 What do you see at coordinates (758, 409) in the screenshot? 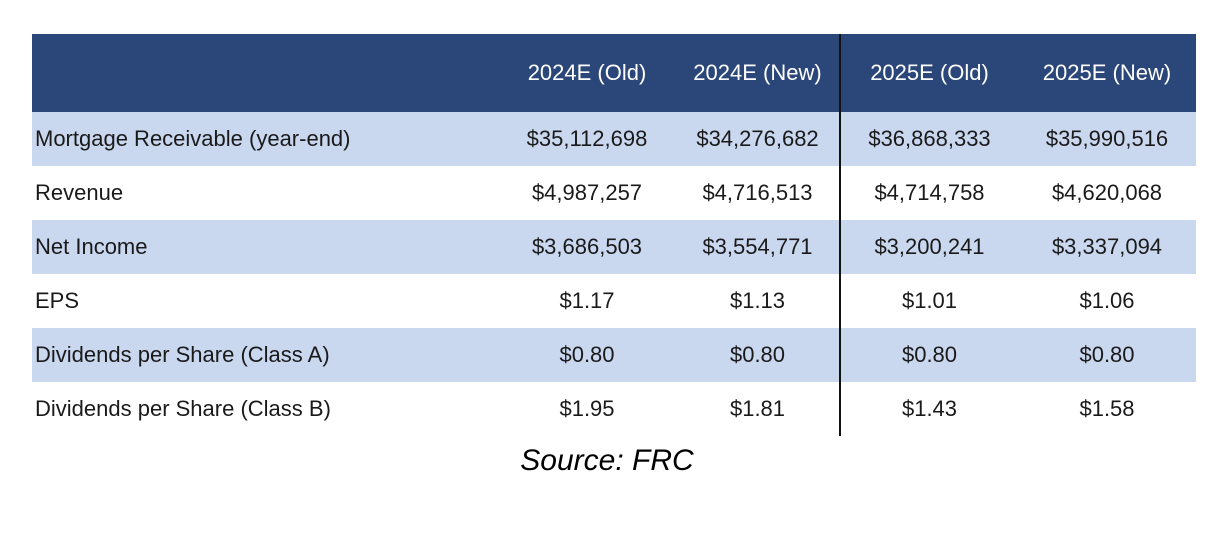
I see `table-cell: $1.81` at bounding box center [758, 409].